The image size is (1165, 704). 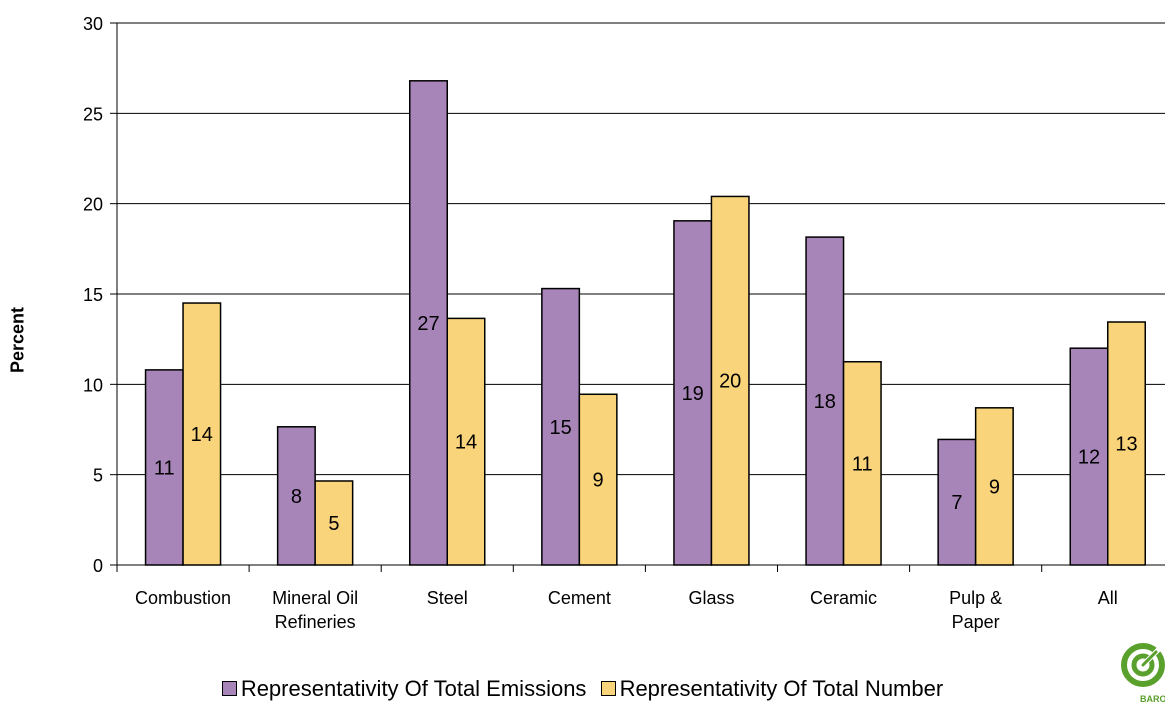 What do you see at coordinates (693, 394) in the screenshot?
I see `data-label: 19` at bounding box center [693, 394].